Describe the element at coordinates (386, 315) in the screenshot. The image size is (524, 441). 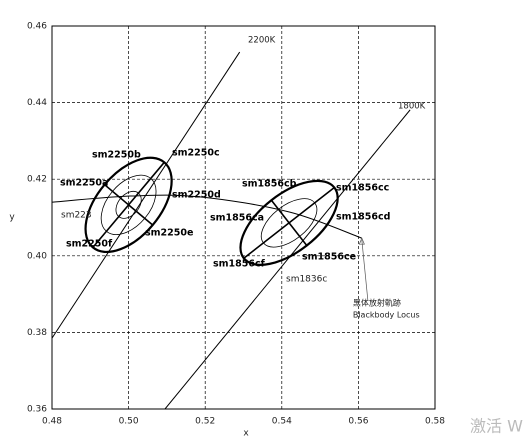
I see `locus-label: Blackbody Locus` at that location.